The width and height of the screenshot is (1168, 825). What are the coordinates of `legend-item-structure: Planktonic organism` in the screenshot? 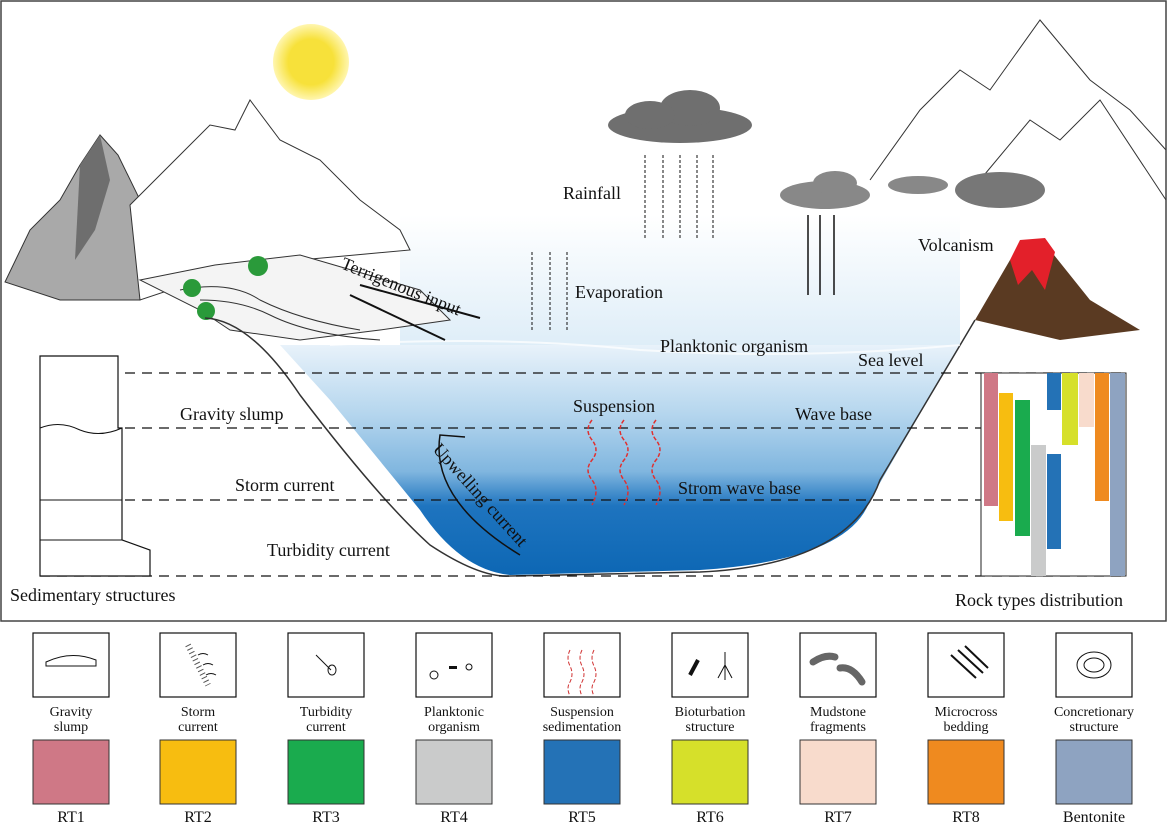 It's located at (454, 683).